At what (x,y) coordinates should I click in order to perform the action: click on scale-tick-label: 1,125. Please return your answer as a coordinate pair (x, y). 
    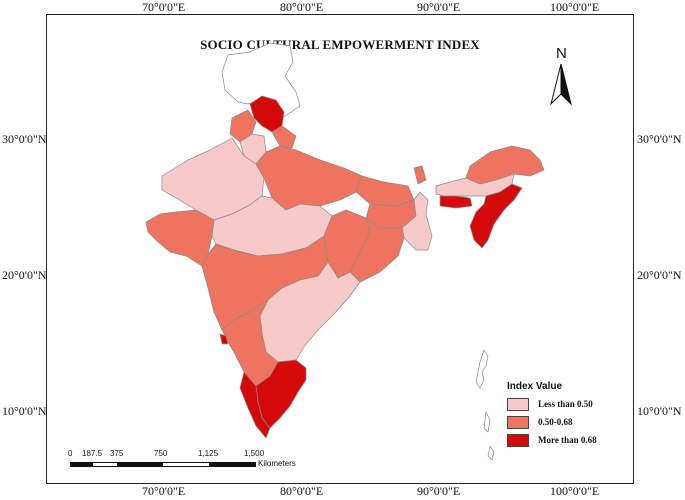
    Looking at the image, I should click on (208, 453).